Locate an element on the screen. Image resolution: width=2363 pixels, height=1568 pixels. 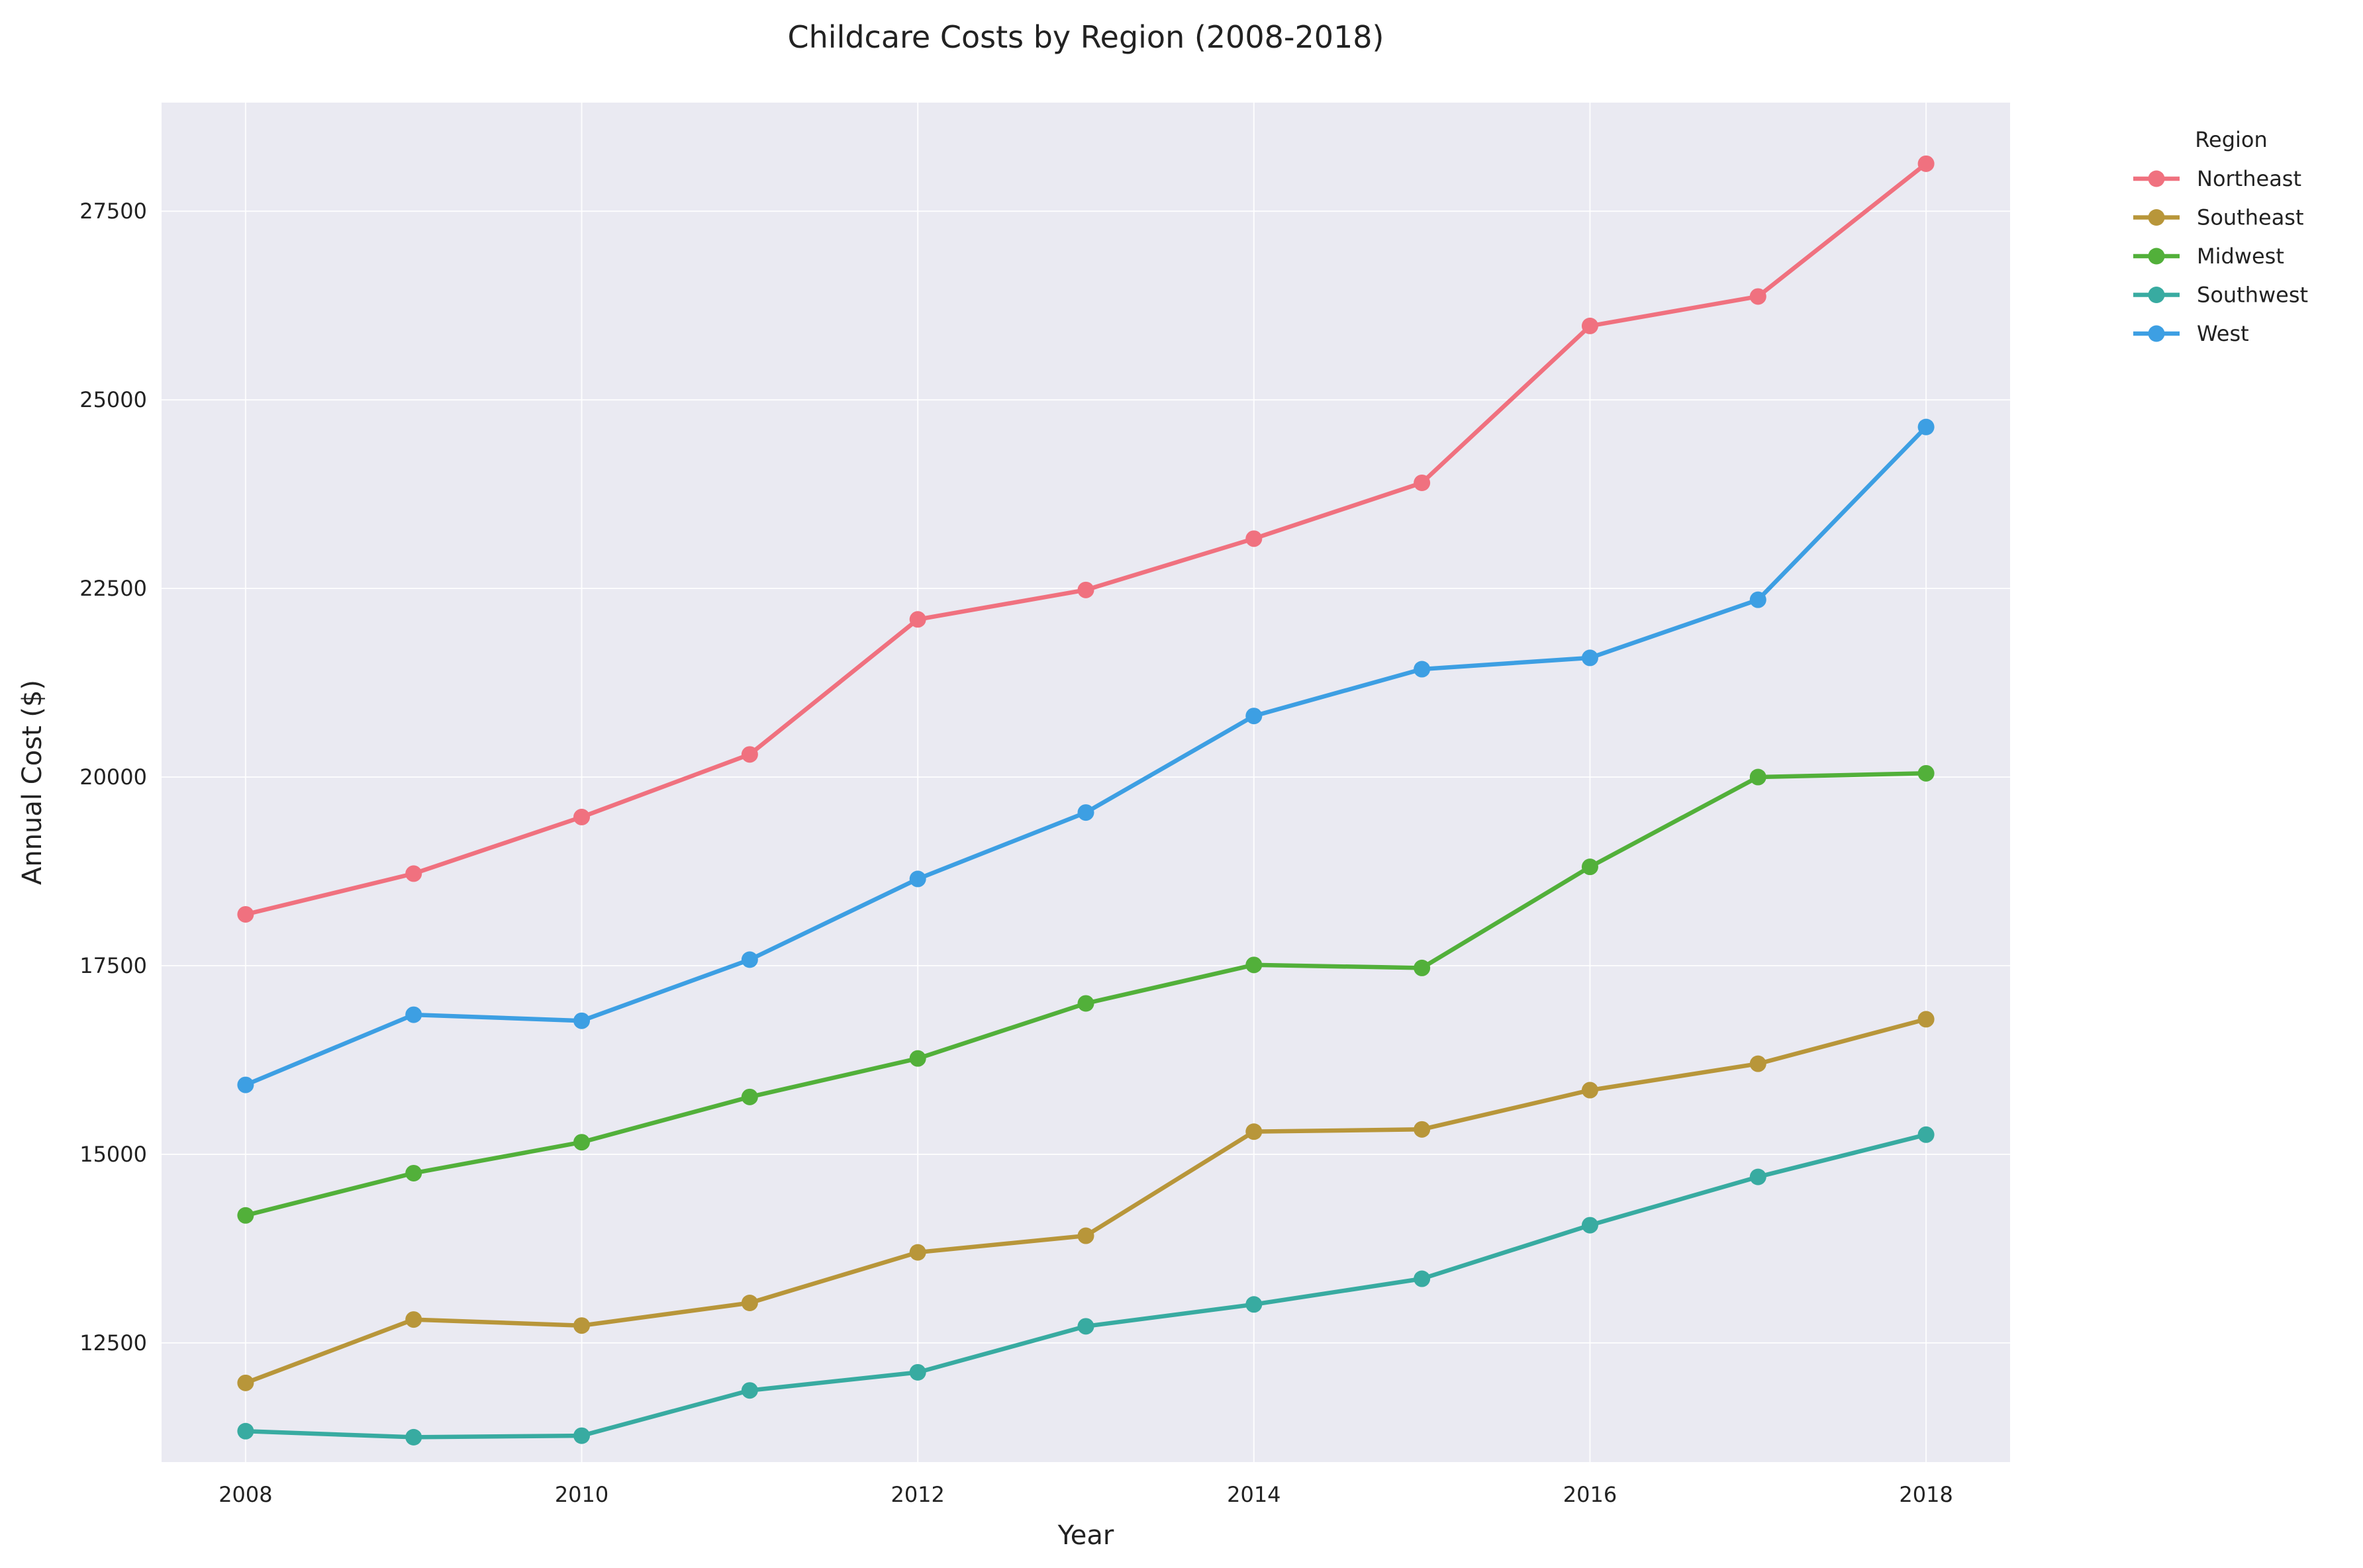
legend-item-northeast: Northeast is located at coordinates (2217, 178).